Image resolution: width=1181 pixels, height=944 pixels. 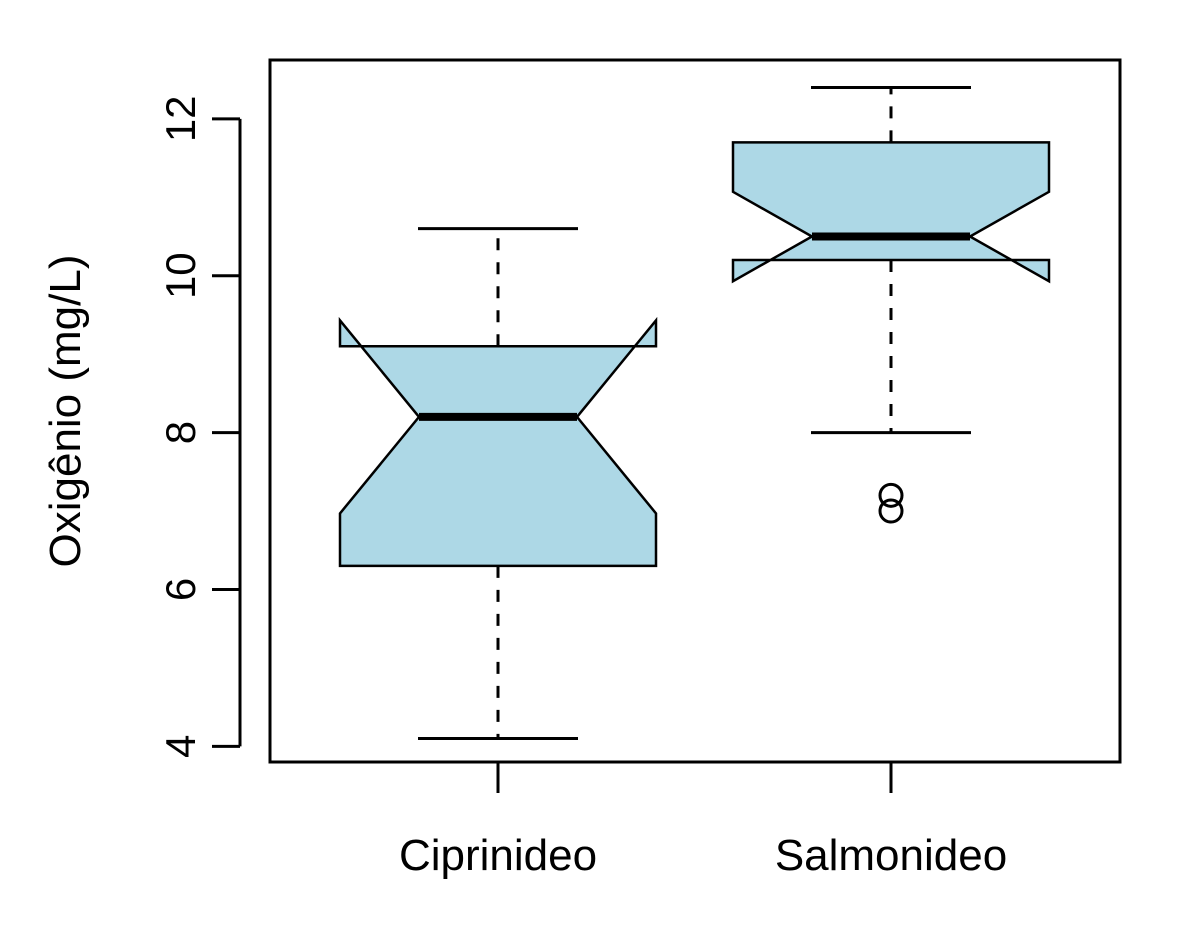 I want to click on y-axis: 4 6 8 10 12, so click(x=199, y=426).